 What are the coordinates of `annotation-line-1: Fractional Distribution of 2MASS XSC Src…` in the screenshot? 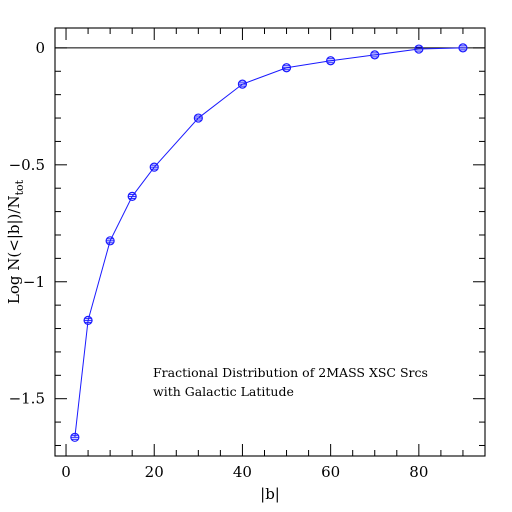 It's located at (290, 372).